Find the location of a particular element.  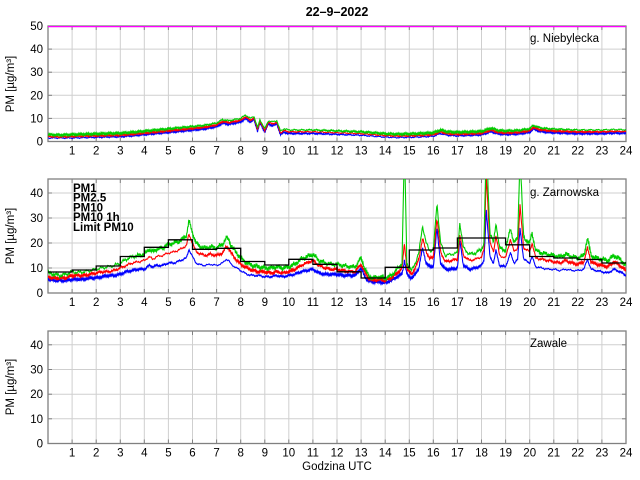

x-tick-label: 4 is located at coordinates (144, 152).